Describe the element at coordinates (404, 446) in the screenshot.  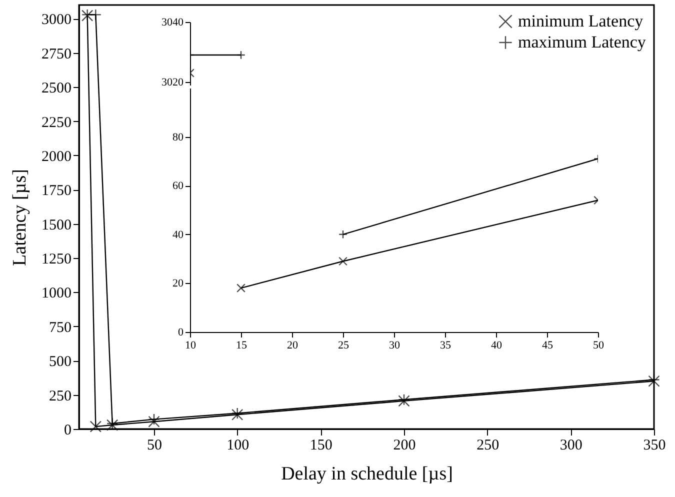
I see `x-tick-label: 200` at that location.